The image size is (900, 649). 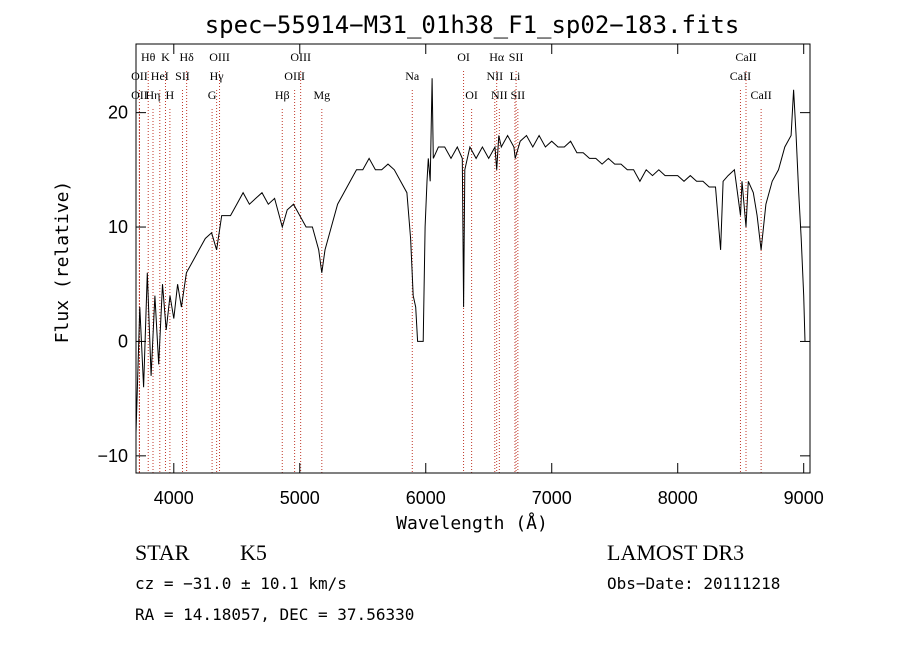 I want to click on line-label-21: NII, so click(x=494, y=76).